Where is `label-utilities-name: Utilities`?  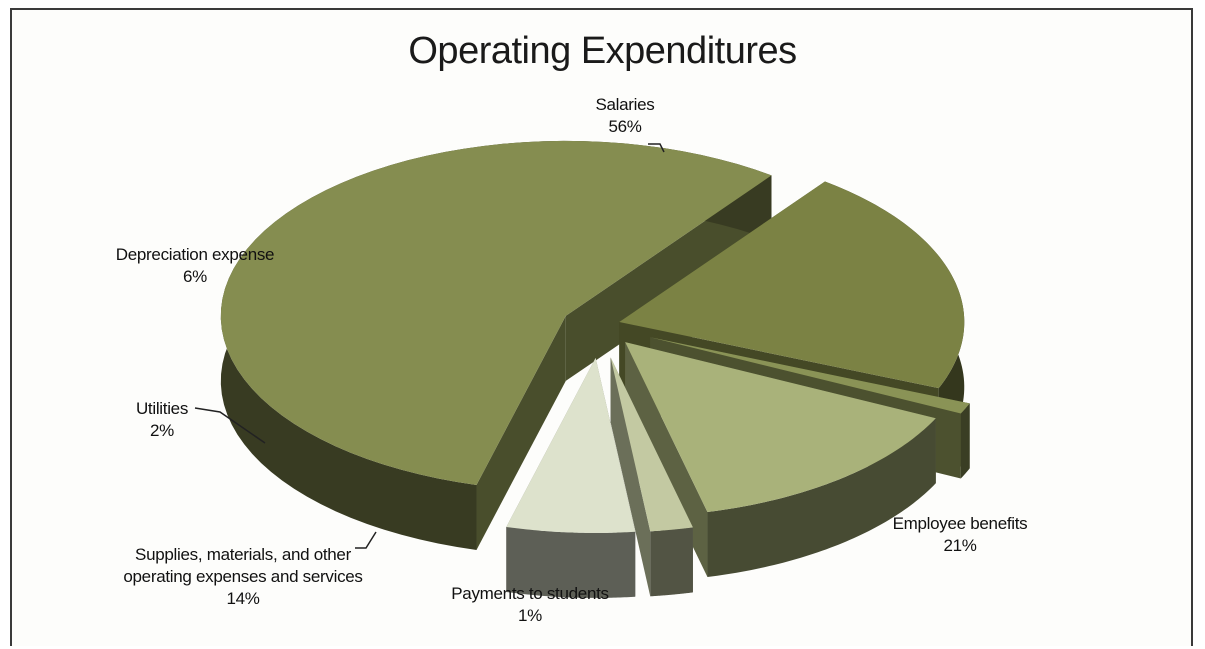
label-utilities-name: Utilities is located at coordinates (162, 408).